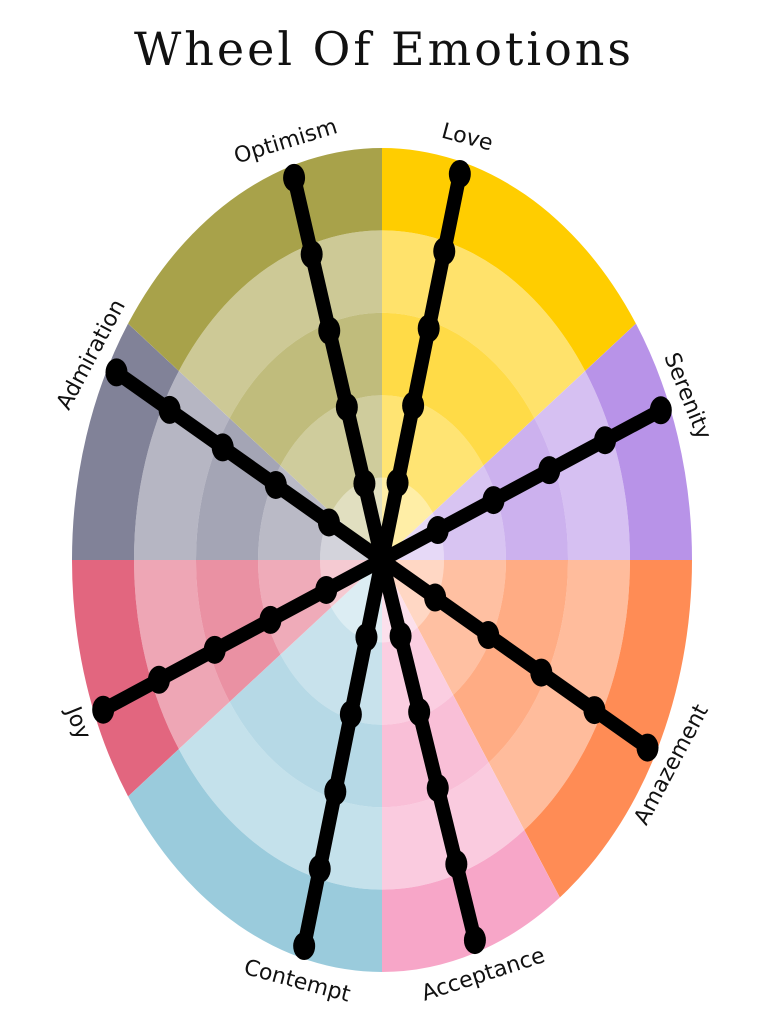 This screenshot has width=768, height=1024. I want to click on axis-label-joy: Joy, so click(77, 723).